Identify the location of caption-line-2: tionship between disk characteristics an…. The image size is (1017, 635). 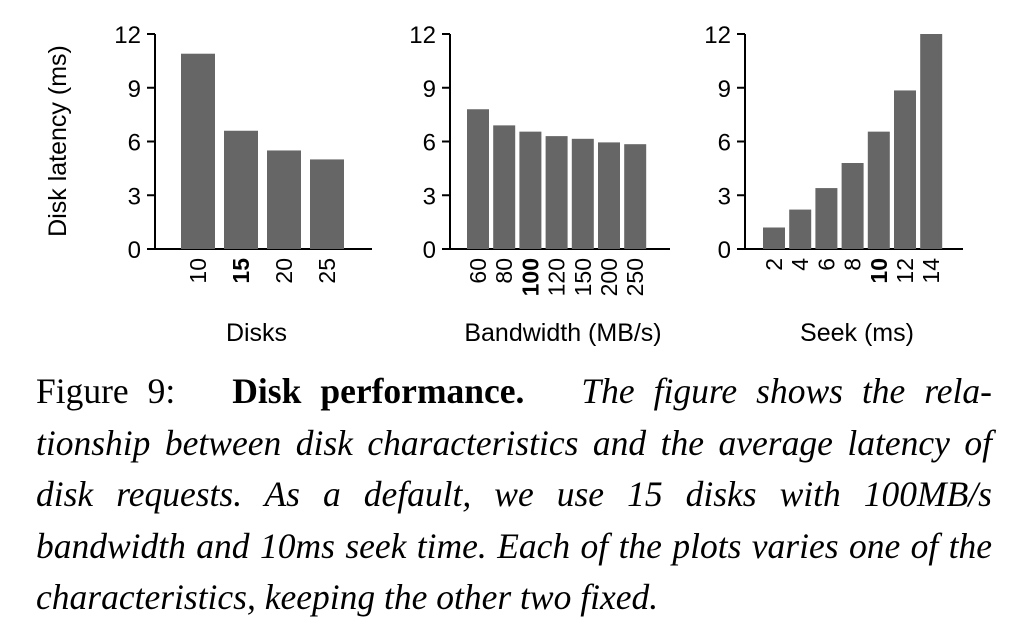
(493, 442).